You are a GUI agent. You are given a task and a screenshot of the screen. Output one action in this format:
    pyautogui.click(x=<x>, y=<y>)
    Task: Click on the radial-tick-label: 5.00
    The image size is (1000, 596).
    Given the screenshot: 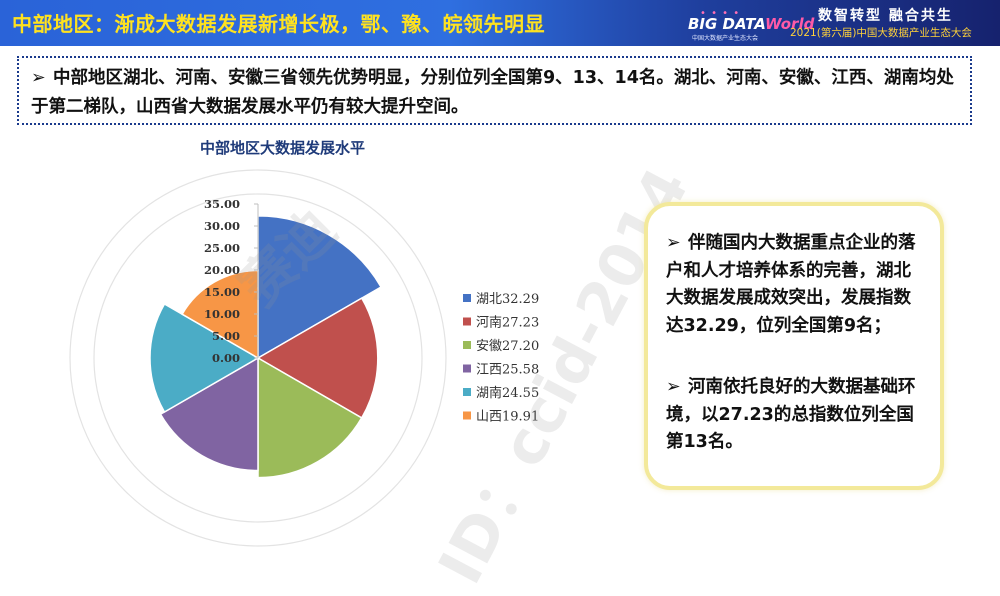 What is the action you would take?
    pyautogui.click(x=226, y=336)
    